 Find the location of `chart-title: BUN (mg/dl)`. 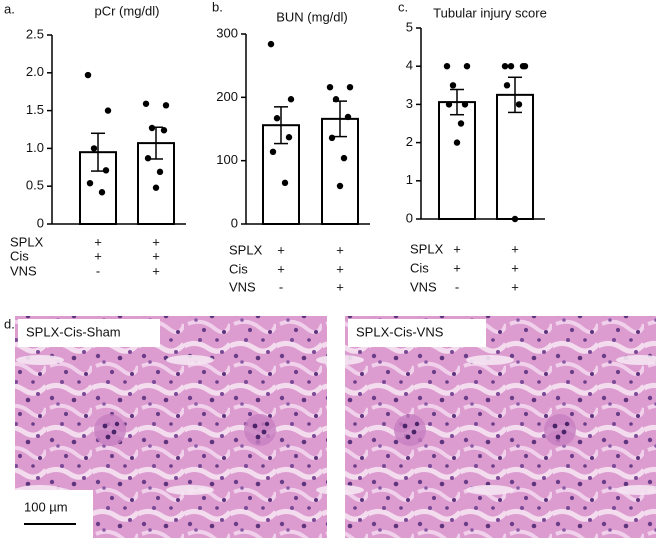

chart-title: BUN (mg/dl) is located at coordinates (312, 16).